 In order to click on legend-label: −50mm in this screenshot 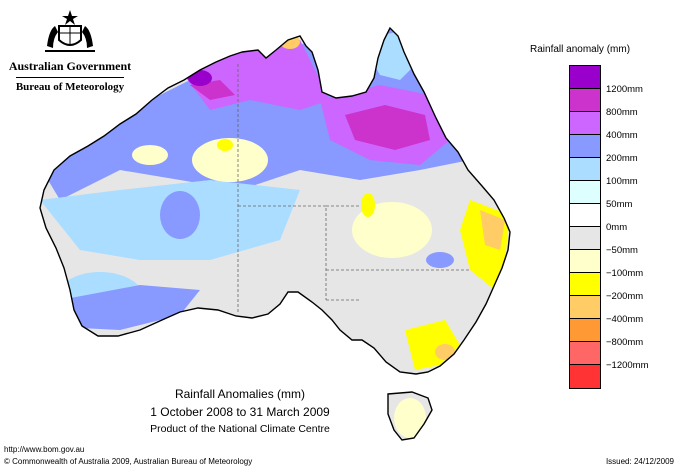, I will do `click(622, 250)`.